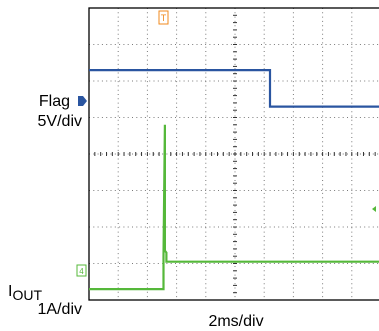 Image resolution: width=379 pixels, height=331 pixels. I want to click on flag-trace, so click(234, 88).